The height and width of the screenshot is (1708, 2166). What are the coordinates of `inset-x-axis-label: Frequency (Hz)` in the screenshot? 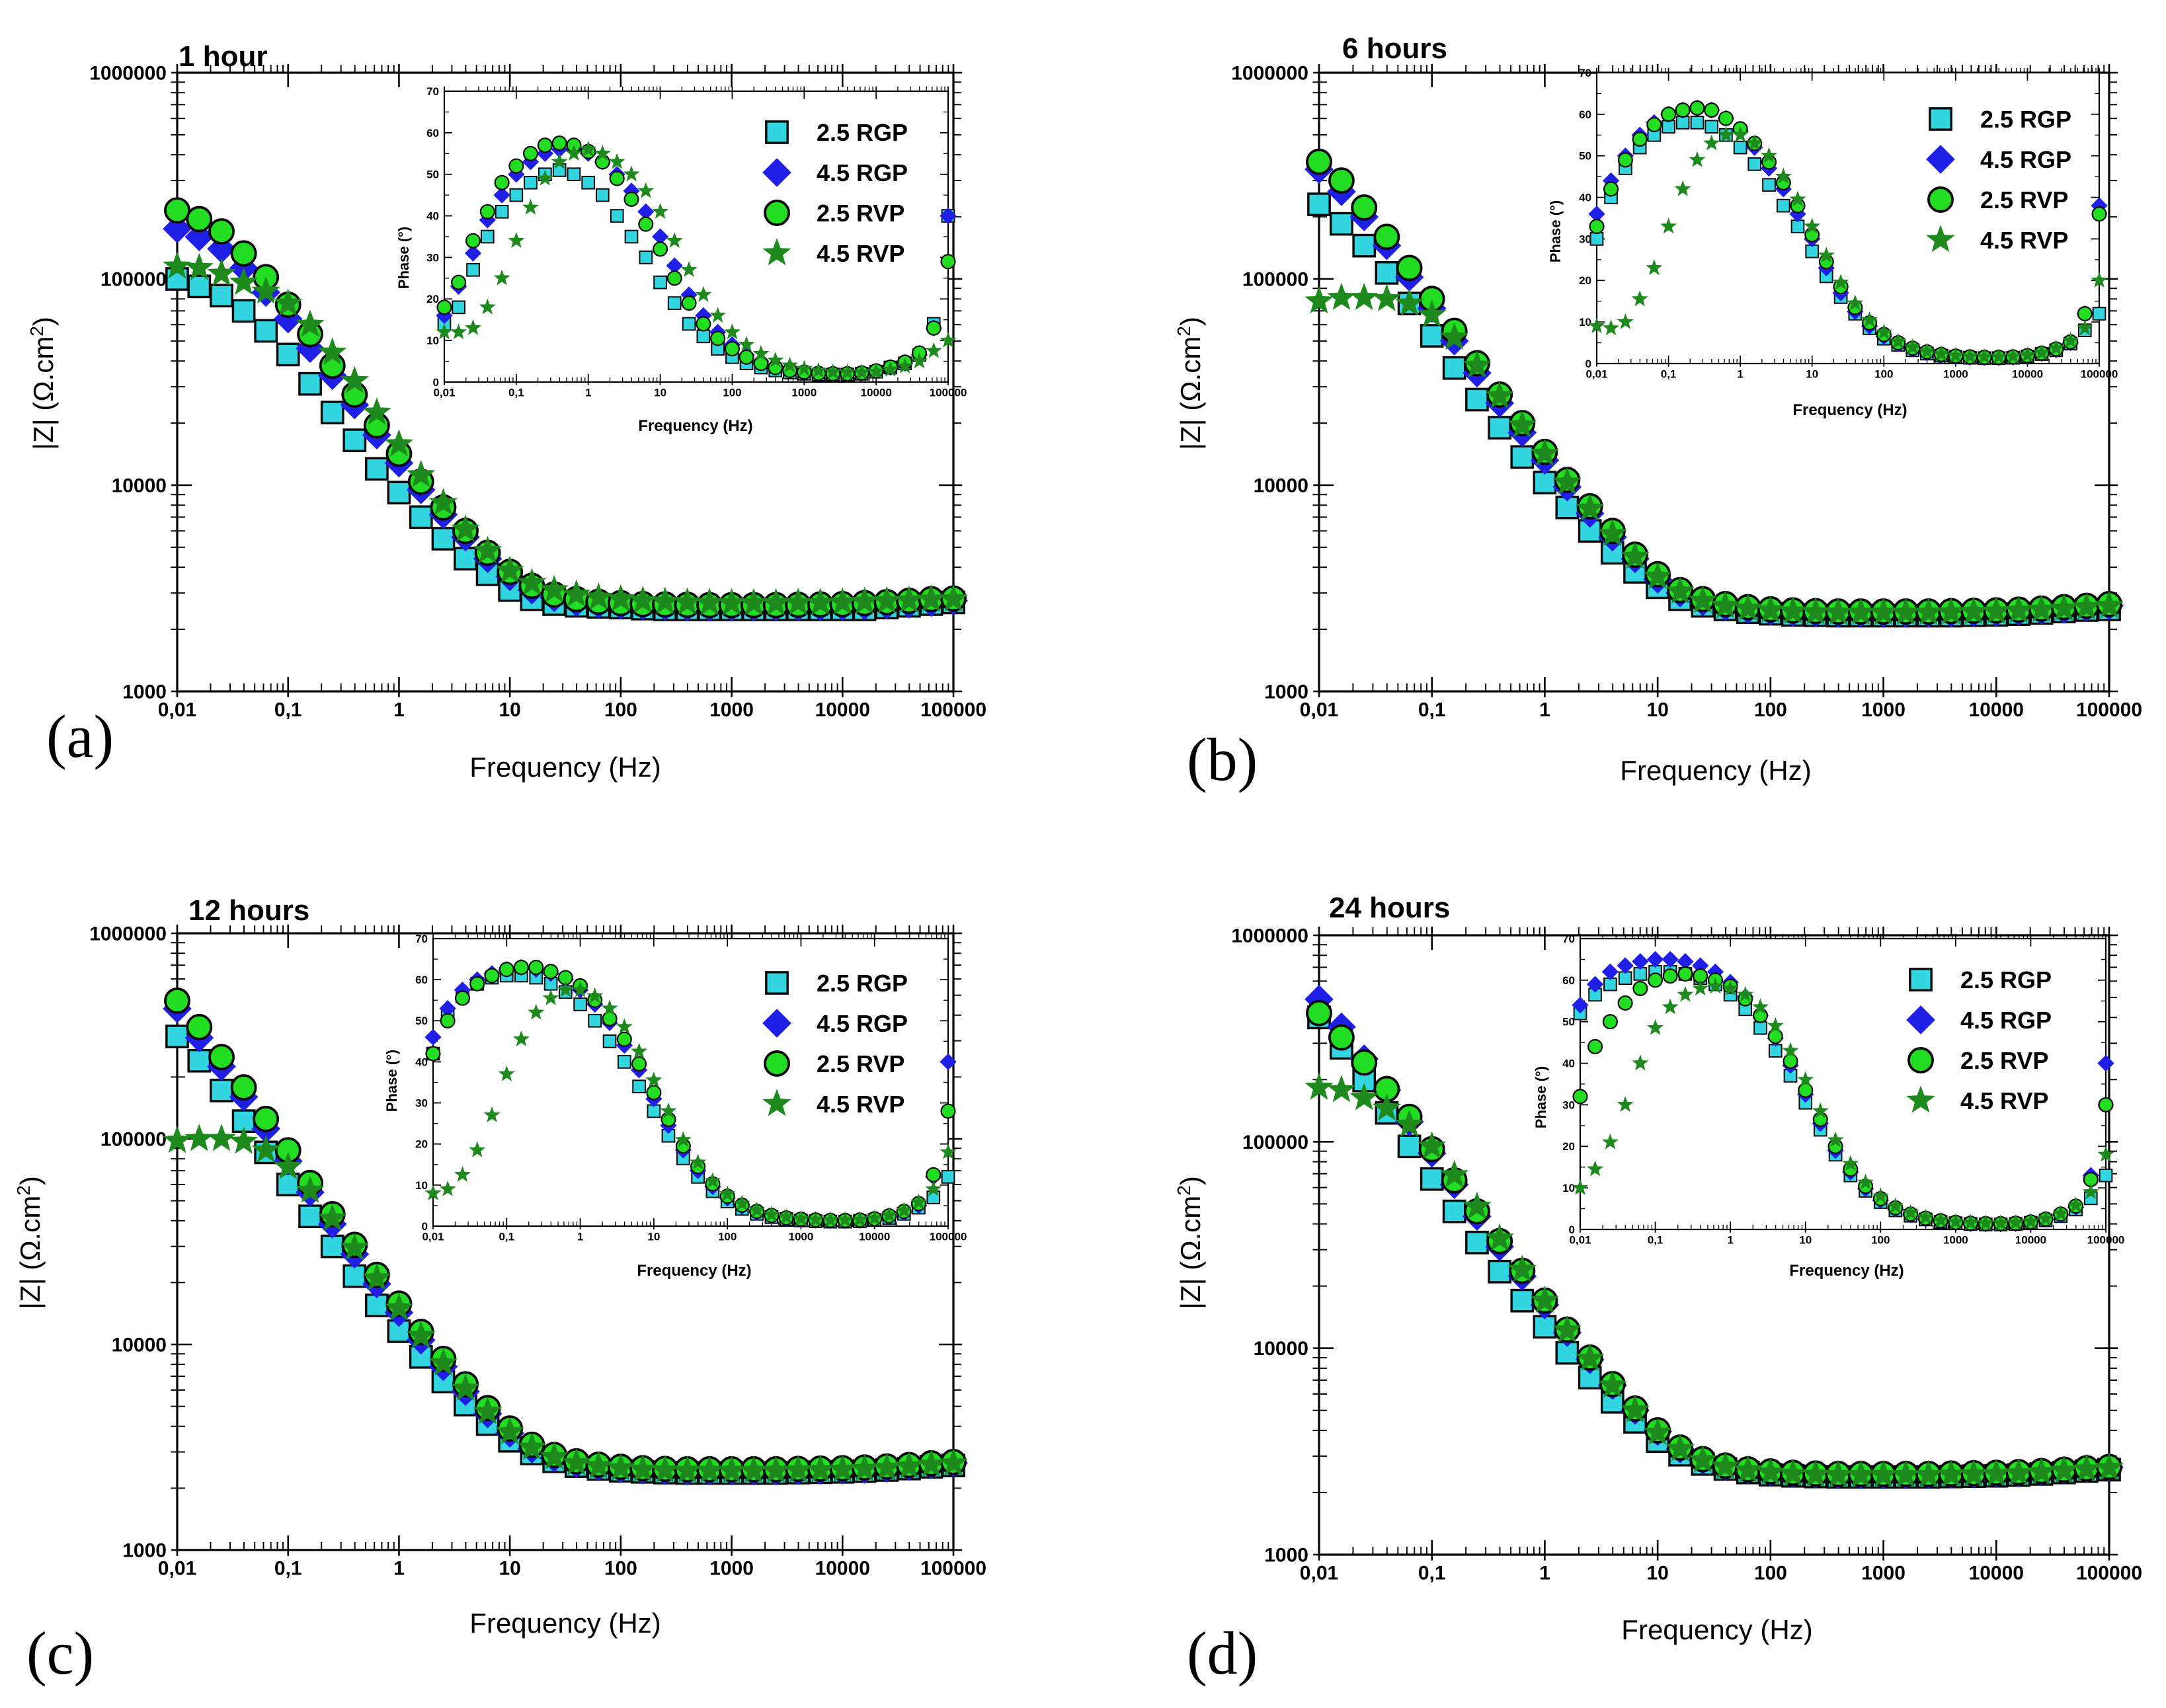 It's located at (1846, 1271).